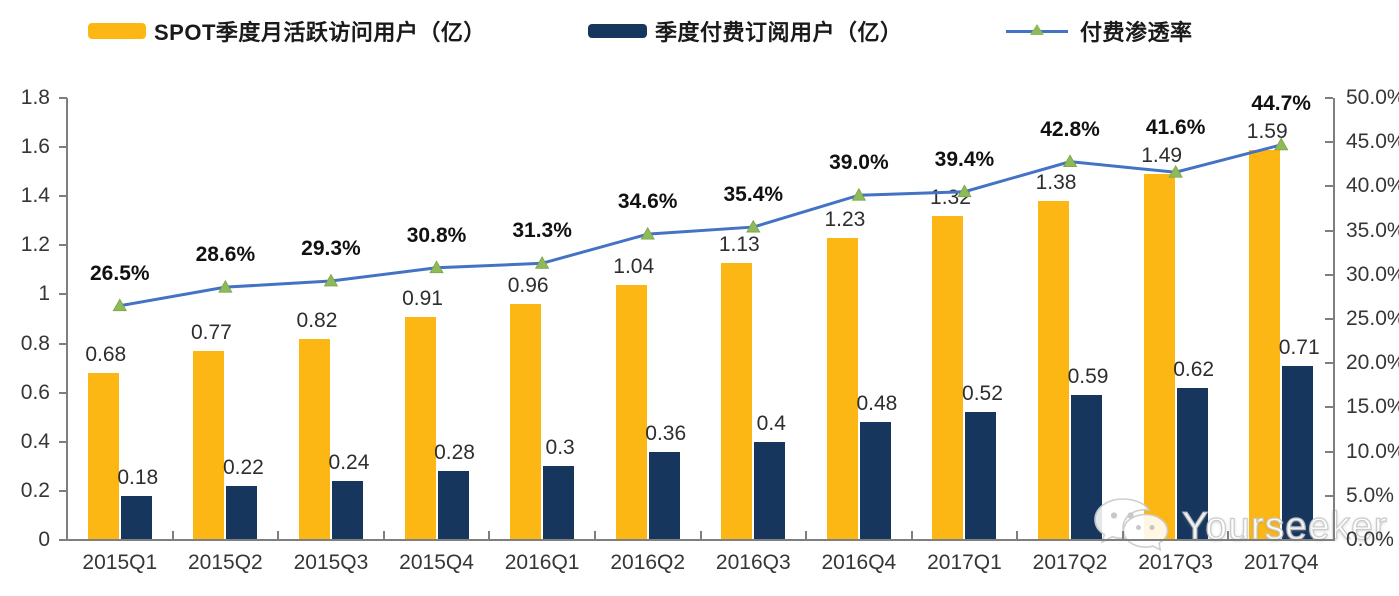 The height and width of the screenshot is (596, 1399). I want to click on bar-label-subscribers: 0.59, so click(1088, 377).